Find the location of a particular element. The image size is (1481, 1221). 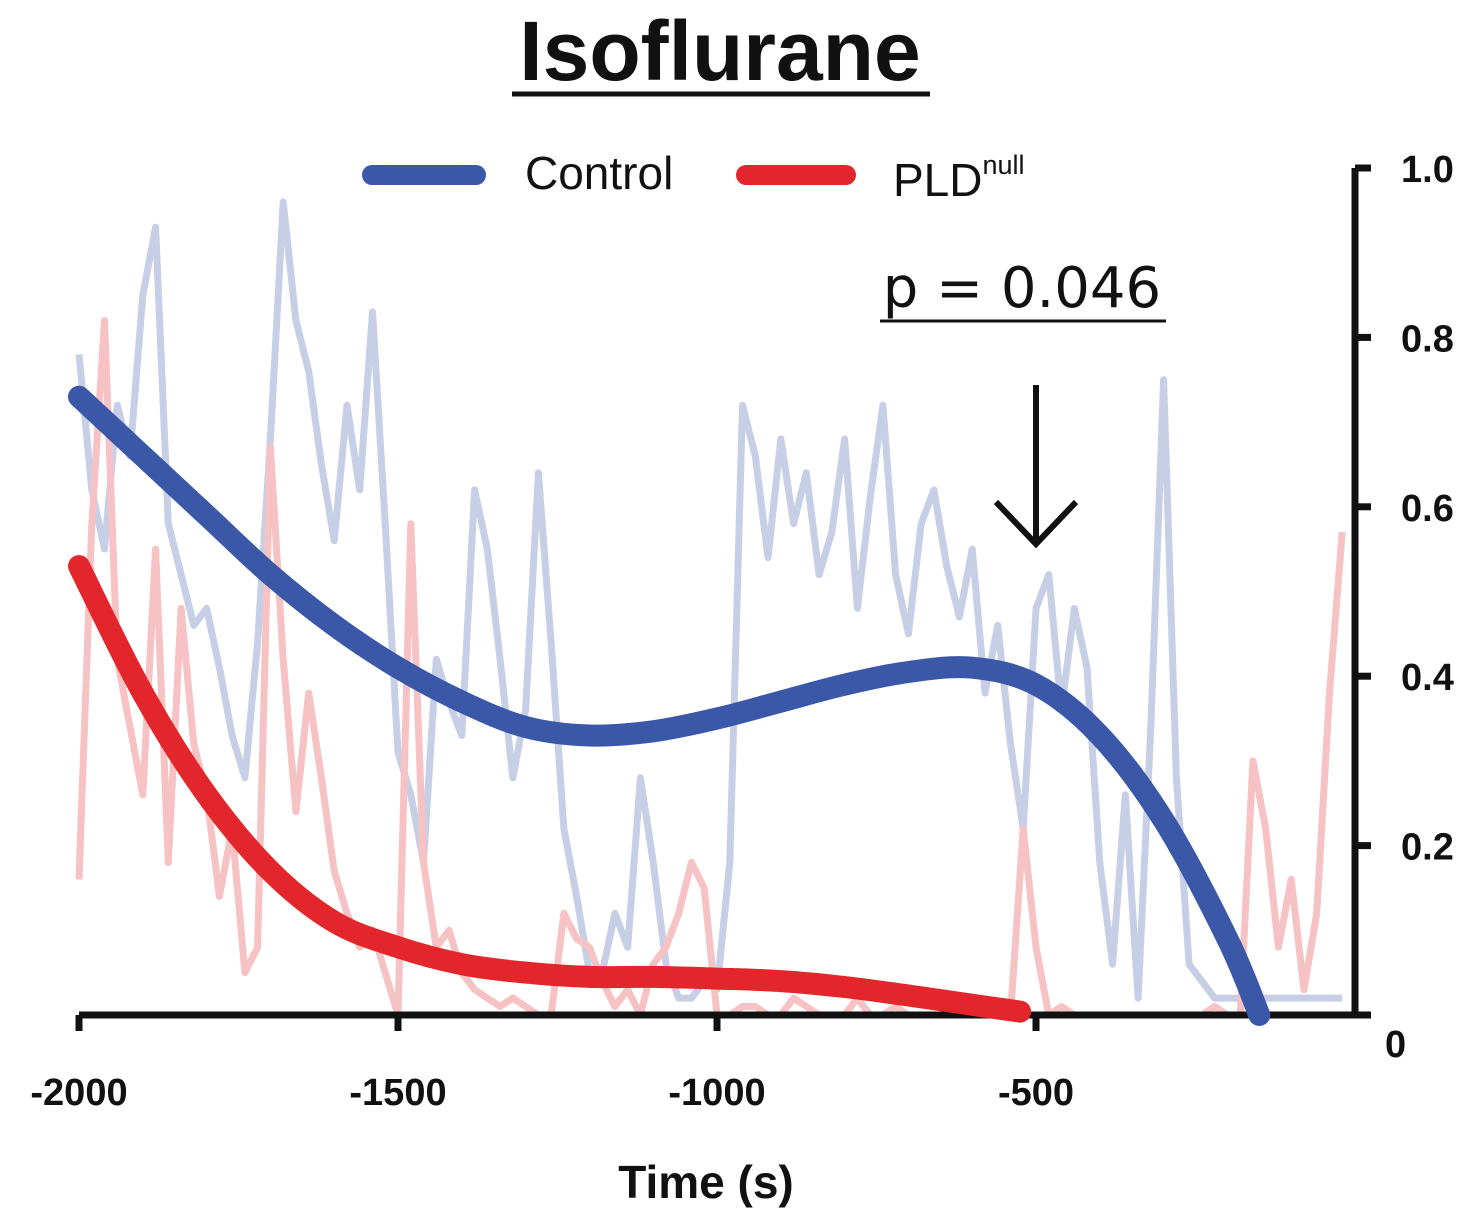

legend-label-pld-null: PLDnull is located at coordinates (959, 178).